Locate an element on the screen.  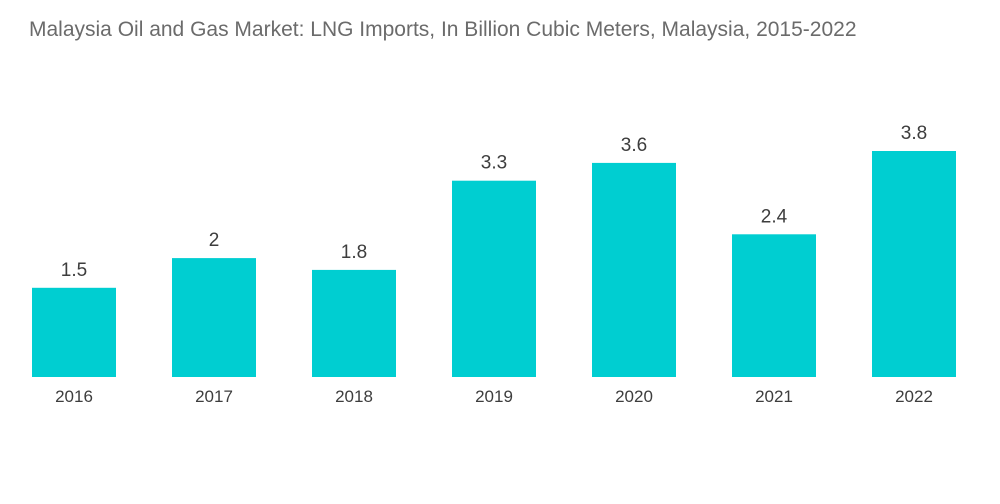
x-tick-label-2020: 2020 is located at coordinates (634, 396).